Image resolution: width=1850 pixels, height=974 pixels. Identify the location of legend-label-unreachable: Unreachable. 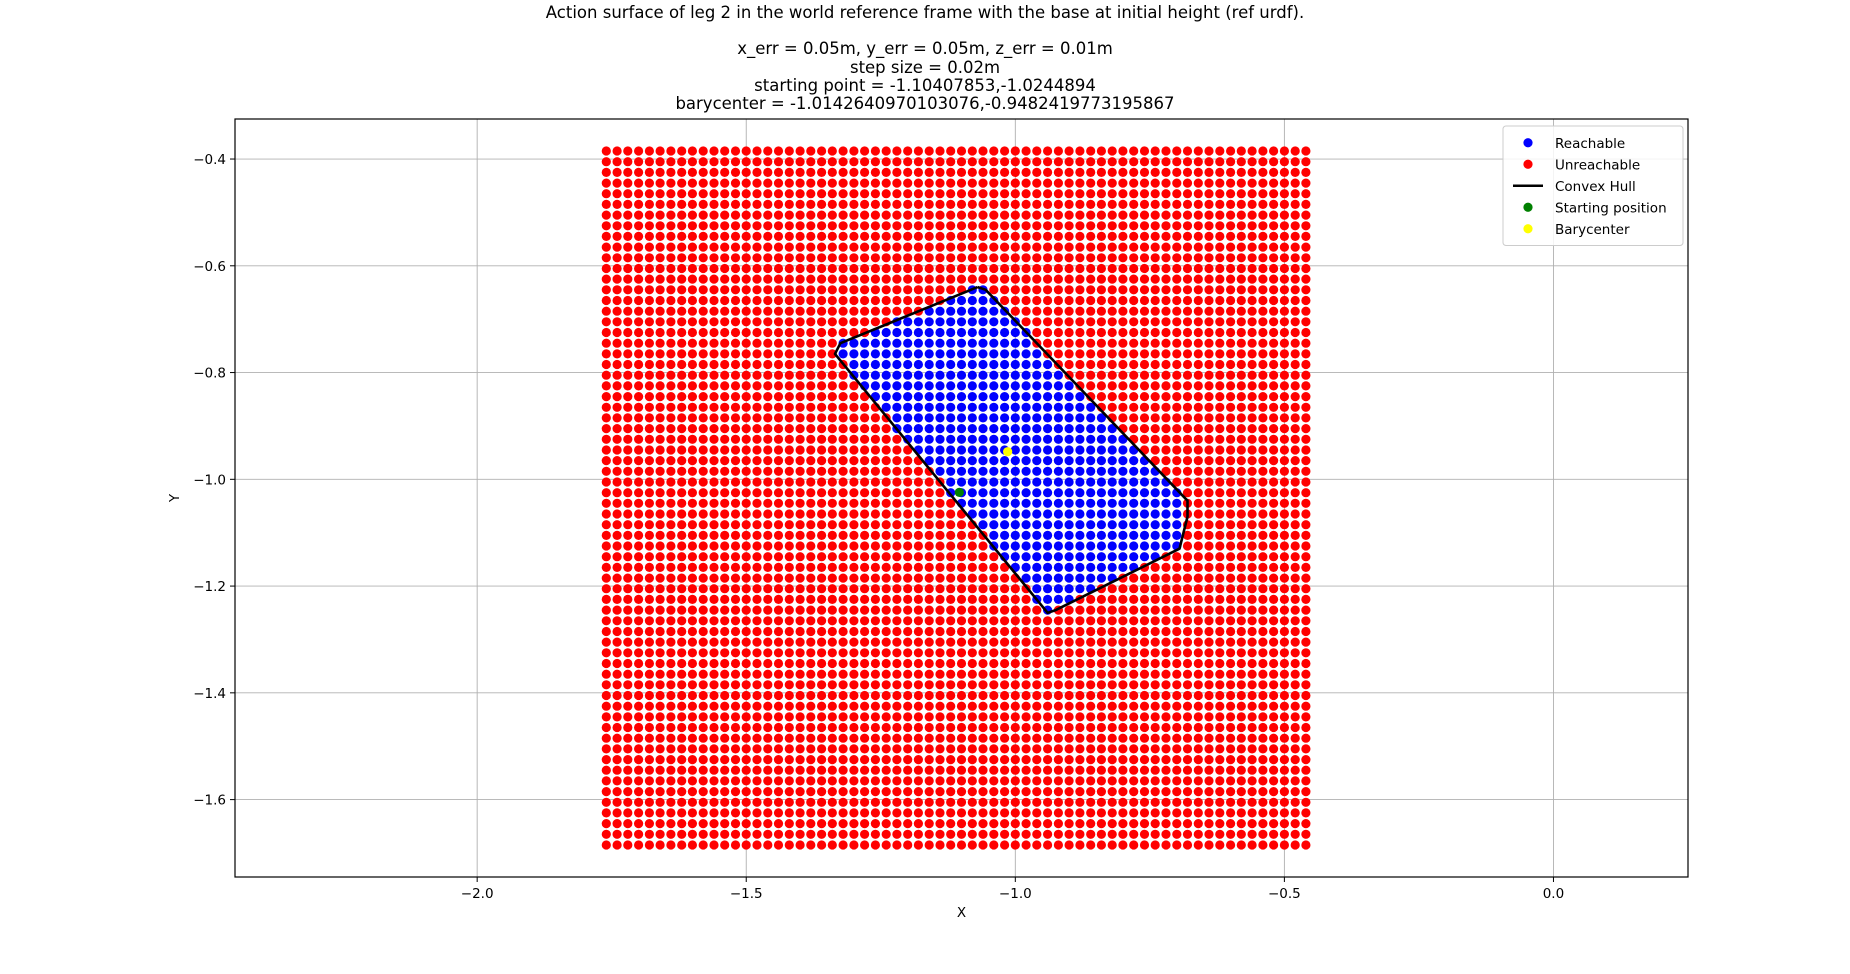
(1597, 165).